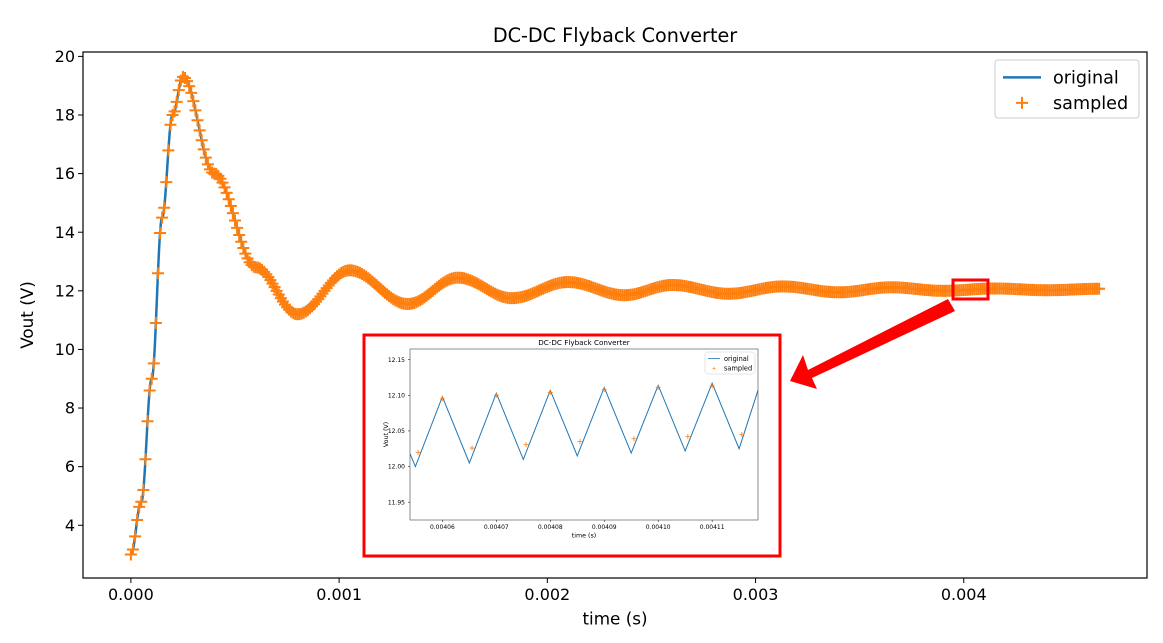 This screenshot has width=1163, height=643. Describe the element at coordinates (615, 35) in the screenshot. I see `chart-title: DC-DC Flyback Converter` at that location.